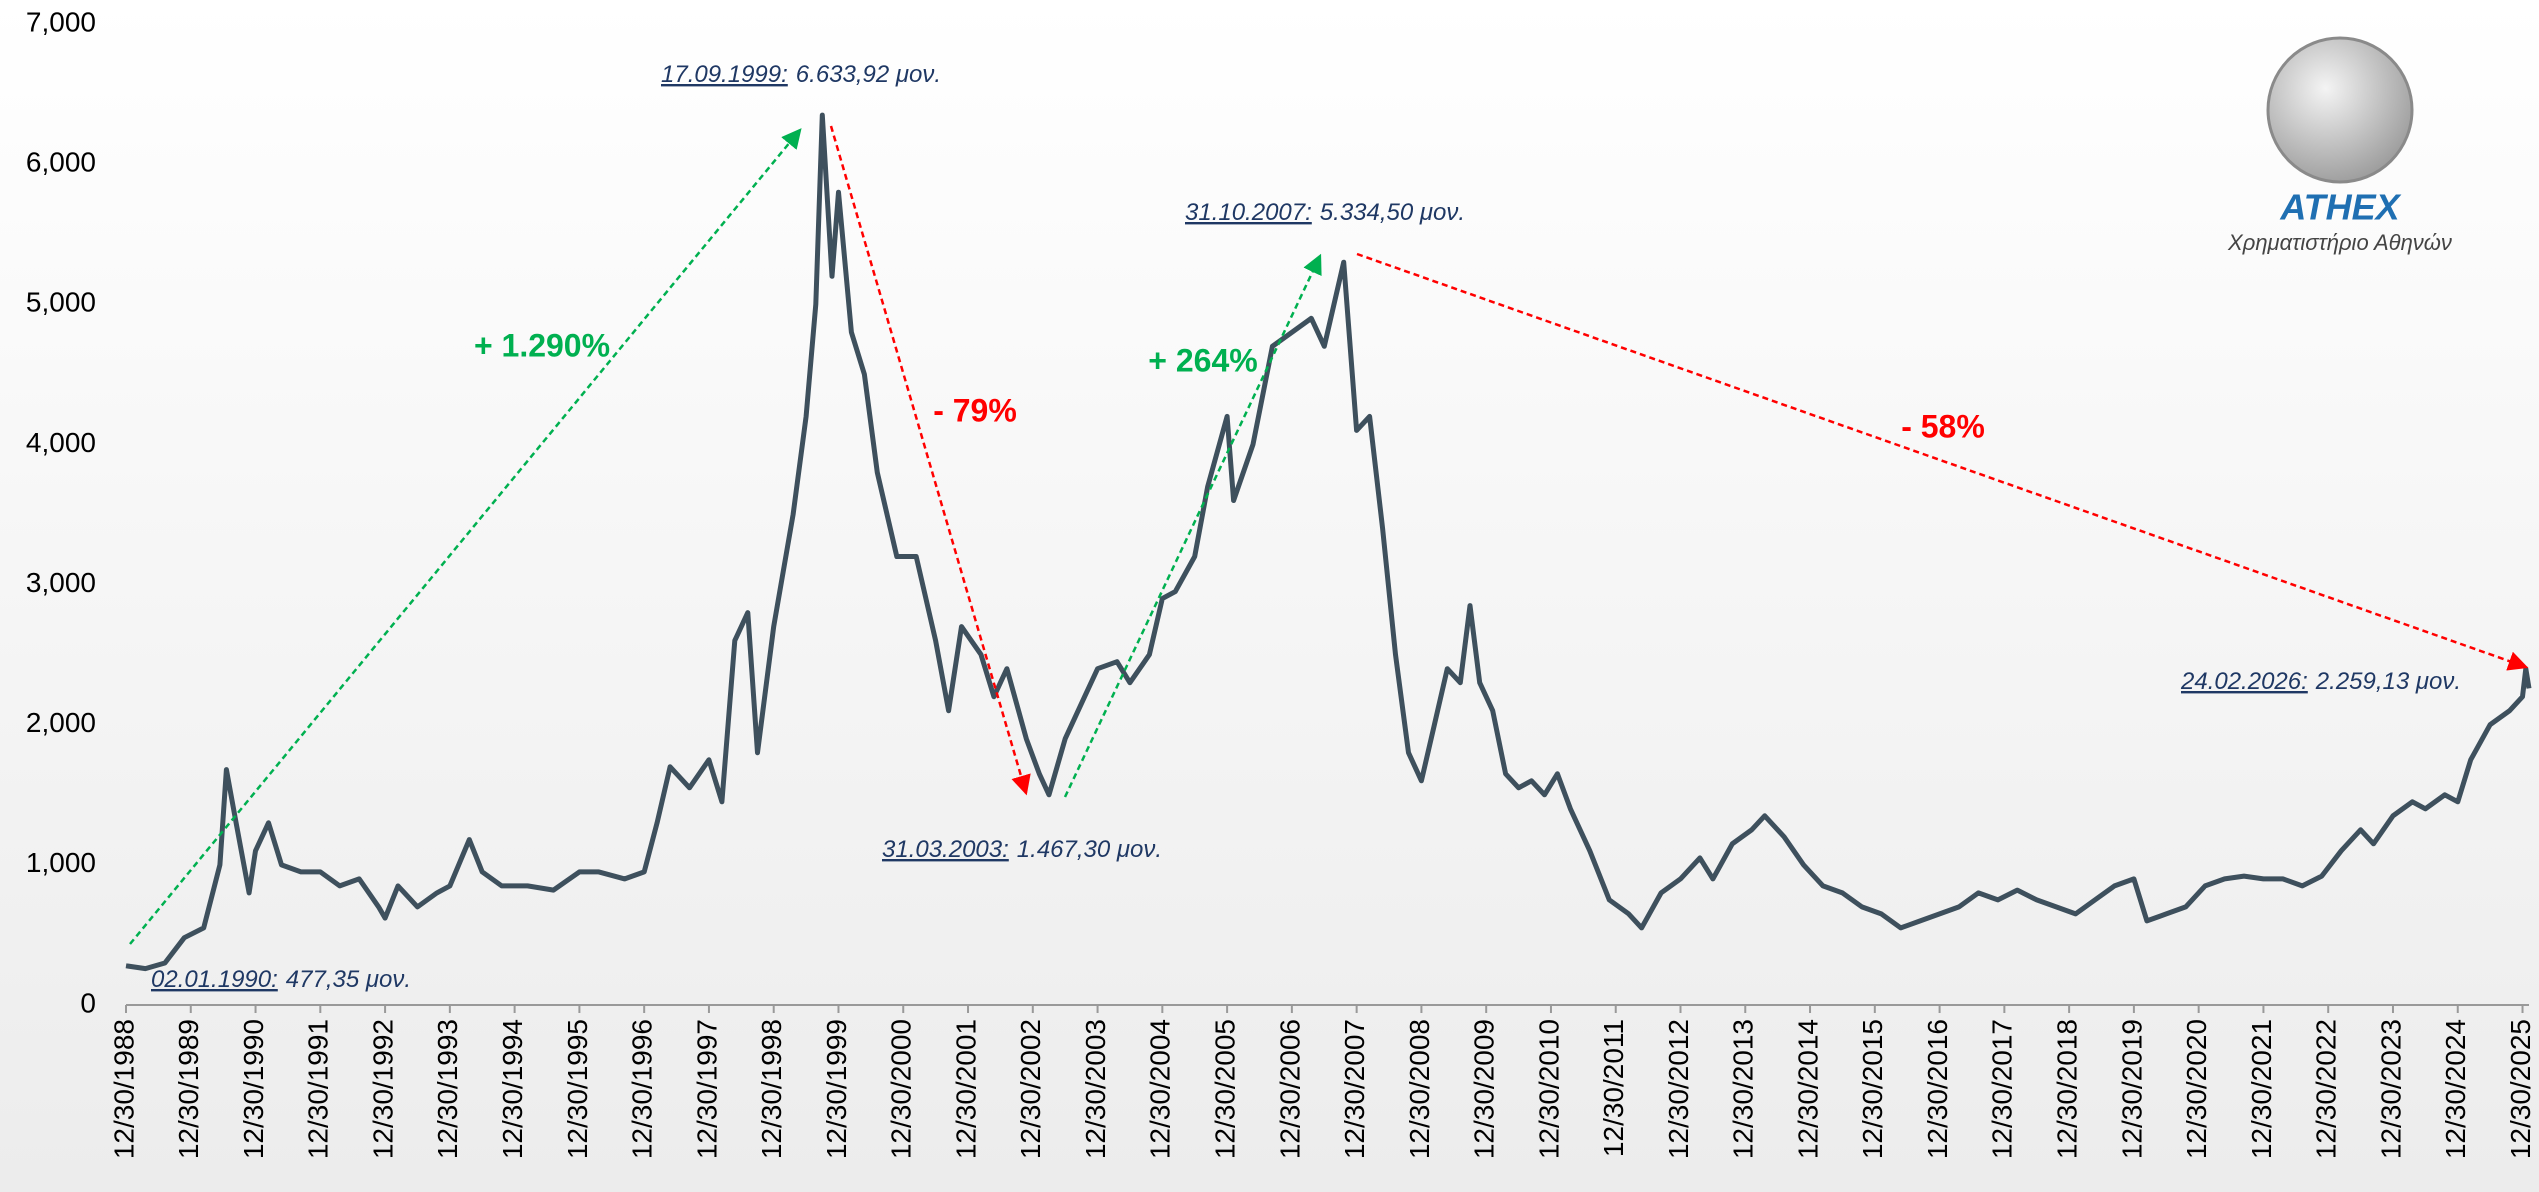 Image resolution: width=2539 pixels, height=1192 pixels. What do you see at coordinates (965, 1089) in the screenshot?
I see `x-tick-label: 12/30/2001` at bounding box center [965, 1089].